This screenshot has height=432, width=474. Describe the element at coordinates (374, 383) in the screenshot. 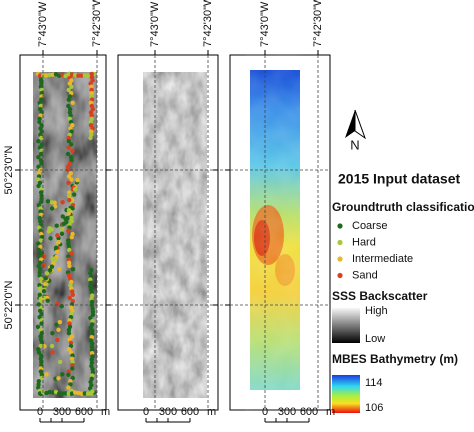

I see `key-label: 114` at that location.